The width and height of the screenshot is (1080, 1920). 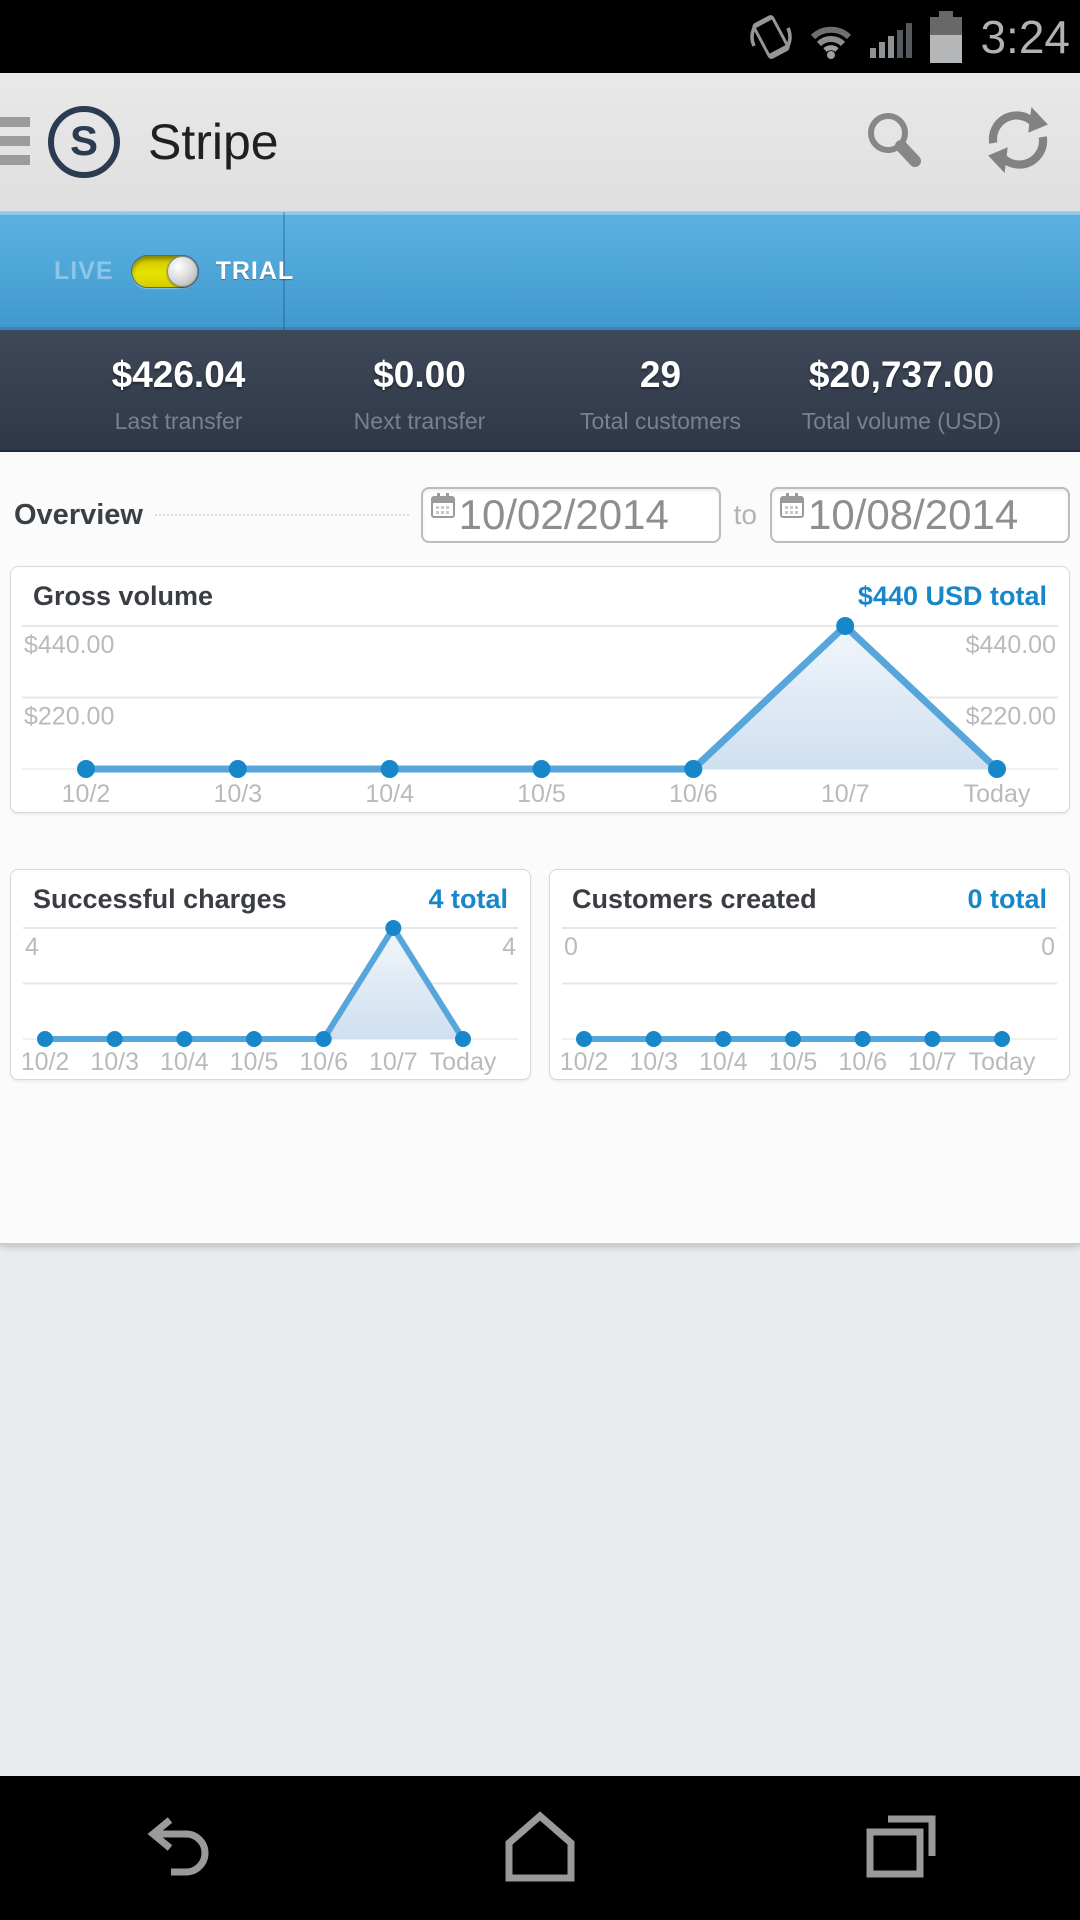 I want to click on app-bar: S Stripe, so click(x=540, y=142).